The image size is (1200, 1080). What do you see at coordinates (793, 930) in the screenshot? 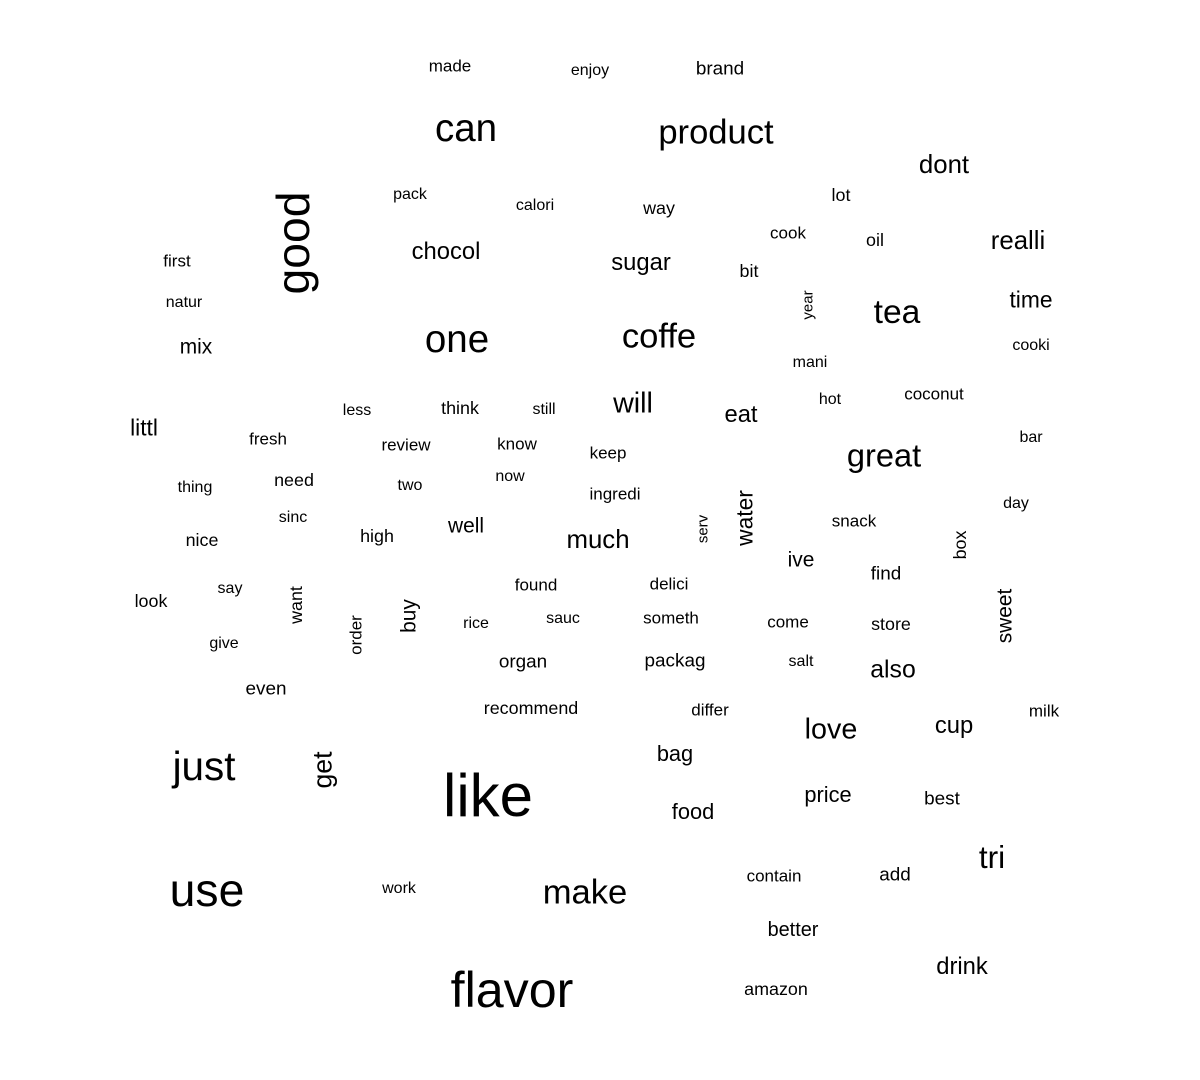
I see `word-better: better` at bounding box center [793, 930].